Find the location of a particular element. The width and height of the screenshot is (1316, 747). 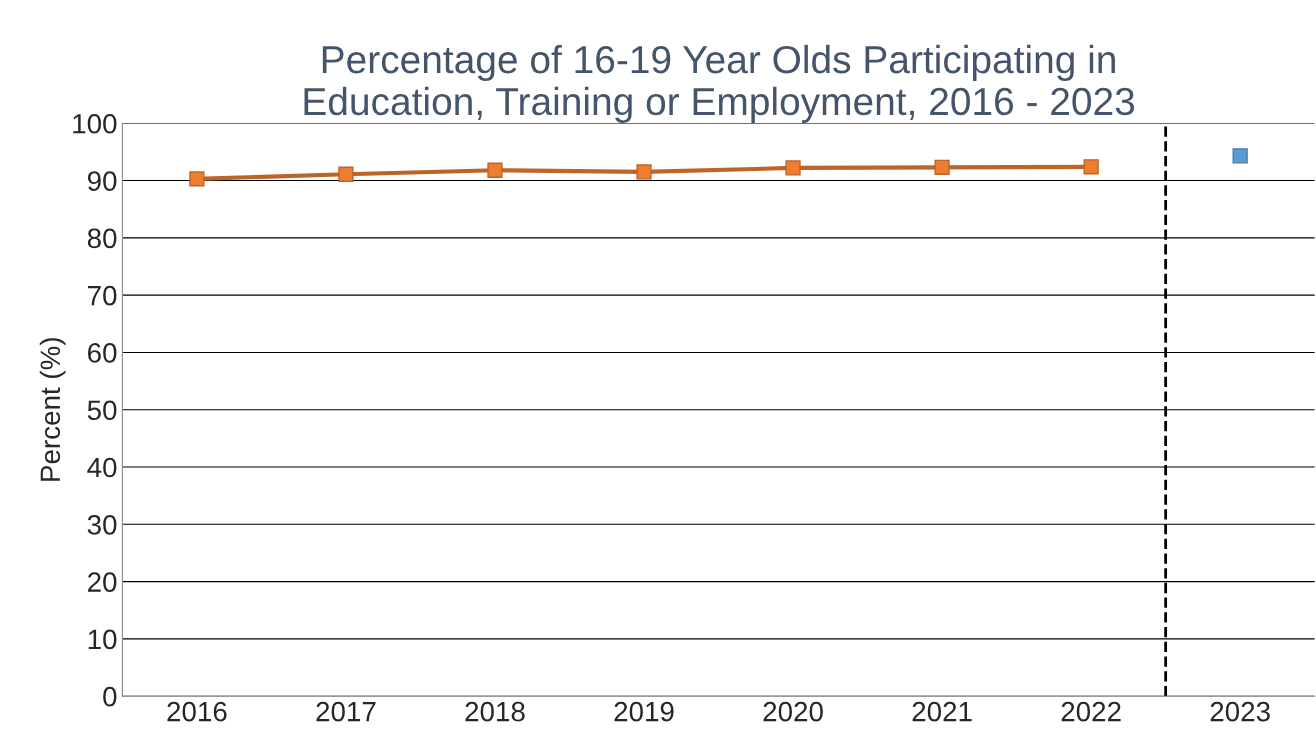

y-tick-label: 70 is located at coordinates (102, 295).